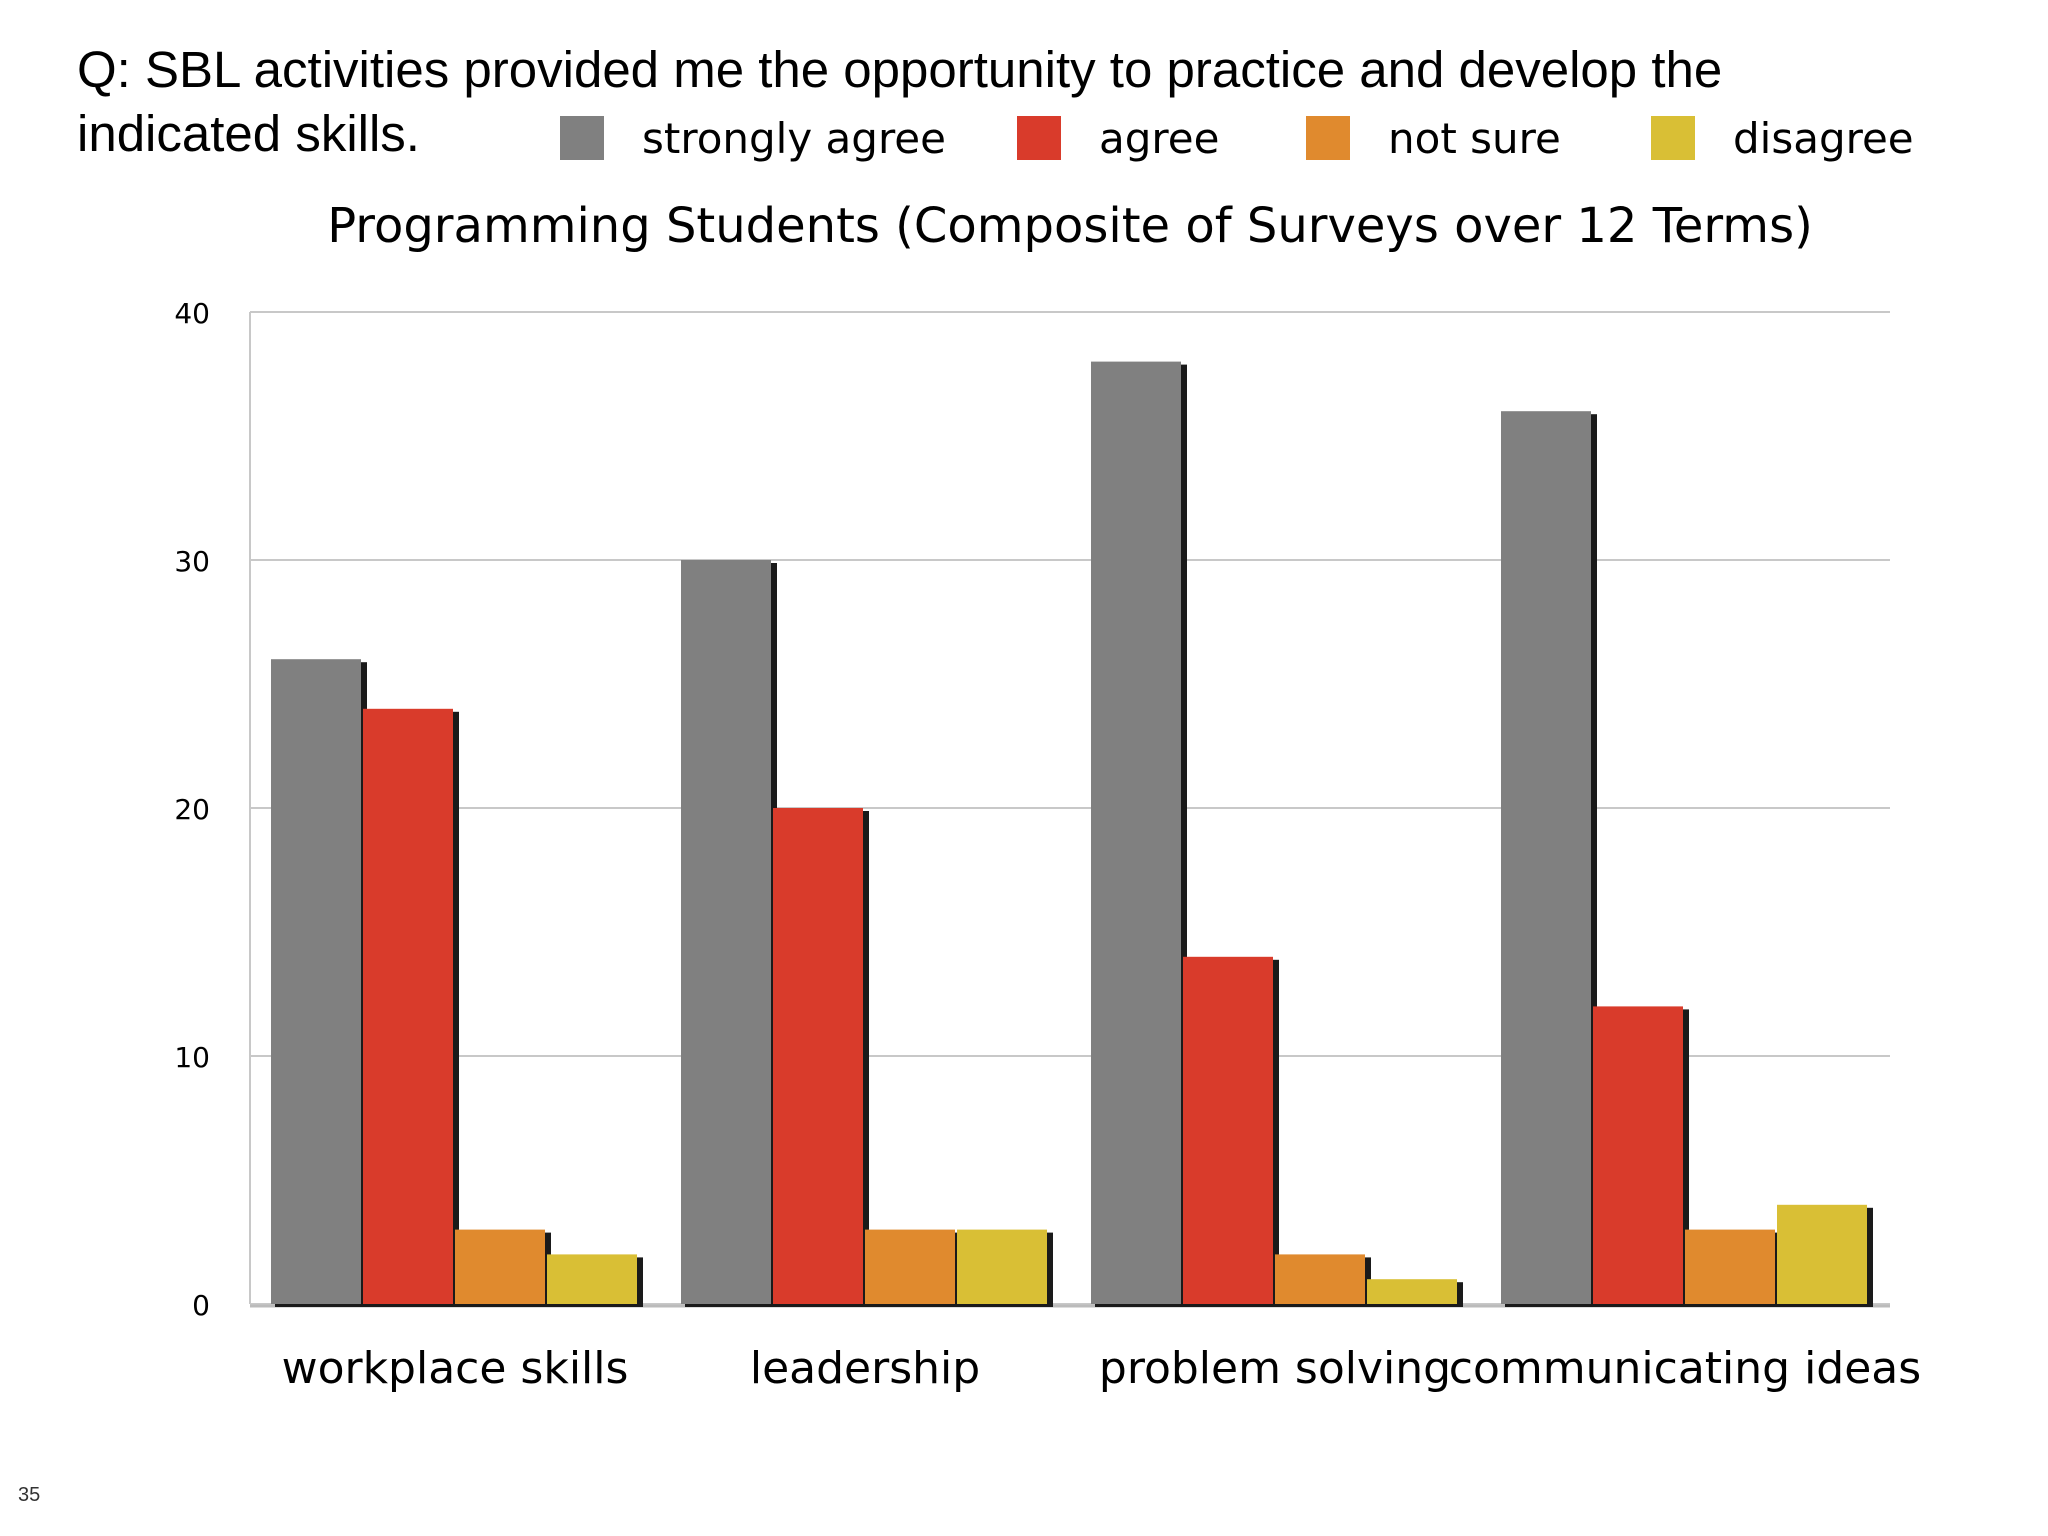  I want to click on y-tick-label: 0, so click(201, 1305).